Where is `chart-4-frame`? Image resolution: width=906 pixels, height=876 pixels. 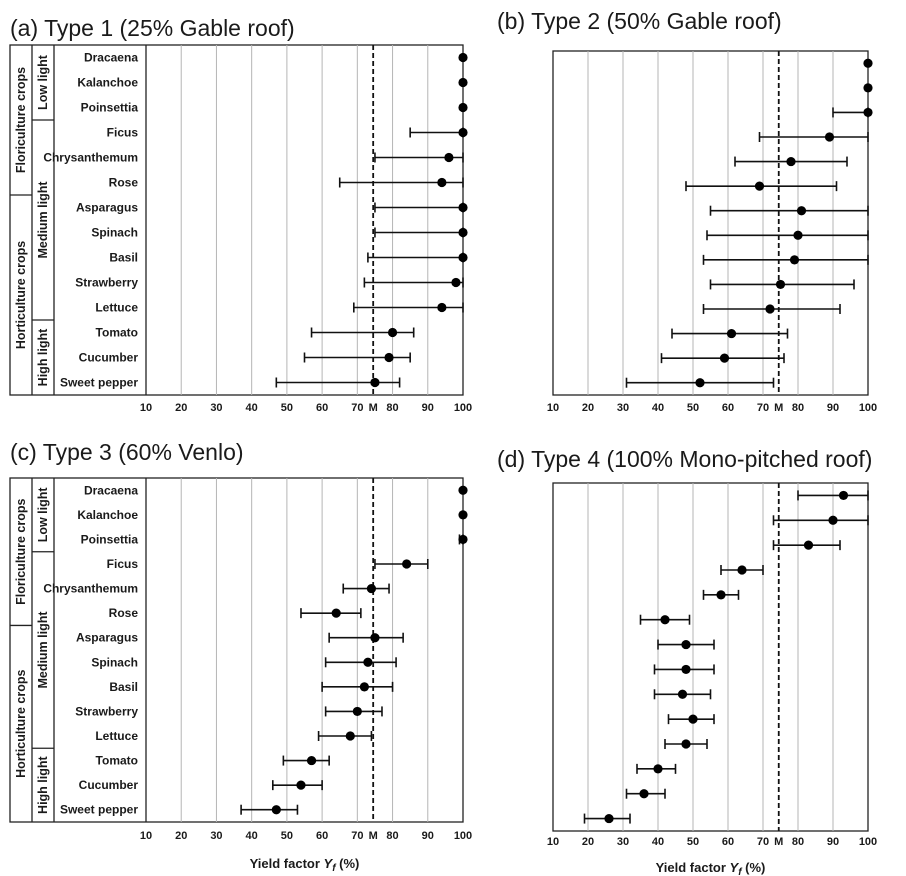 chart-4-frame is located at coordinates (710, 657).